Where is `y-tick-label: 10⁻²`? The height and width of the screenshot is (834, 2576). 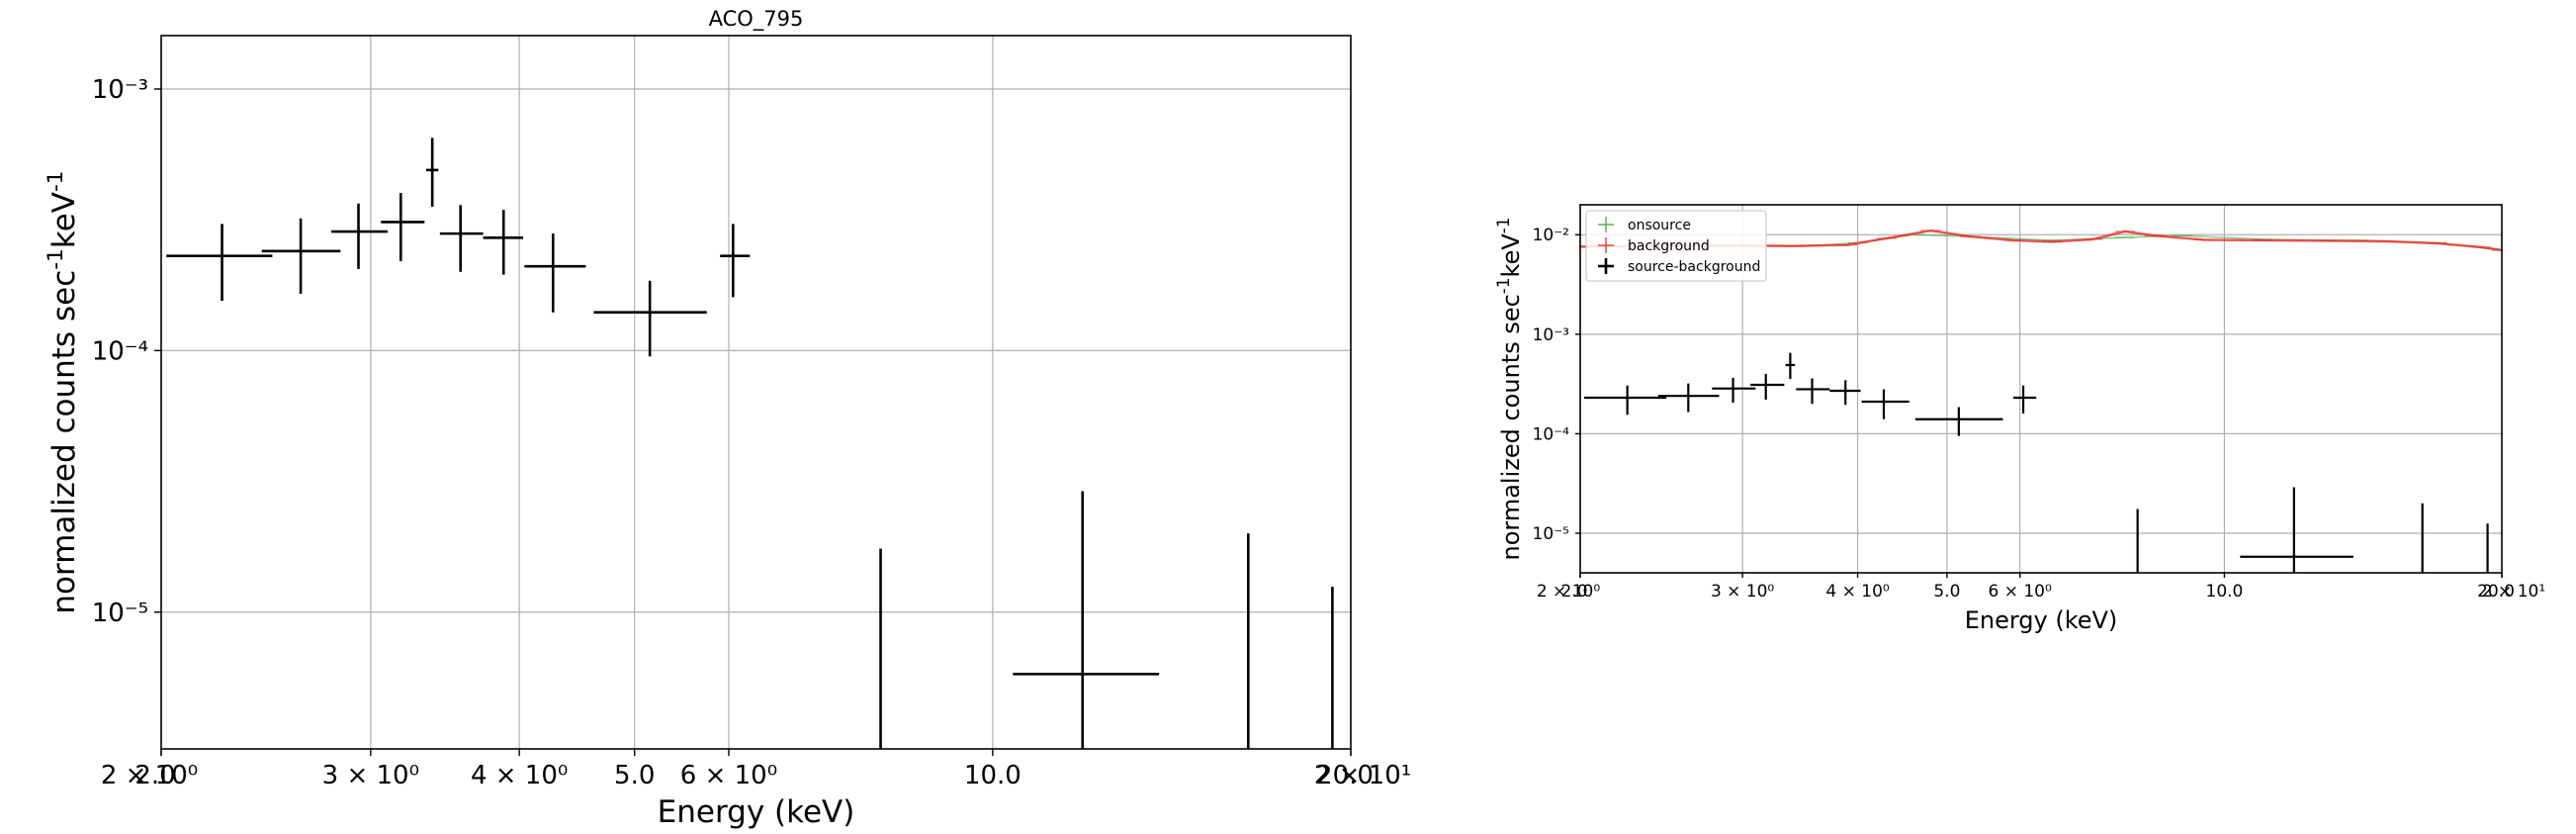
y-tick-label: 10⁻² is located at coordinates (1551, 235).